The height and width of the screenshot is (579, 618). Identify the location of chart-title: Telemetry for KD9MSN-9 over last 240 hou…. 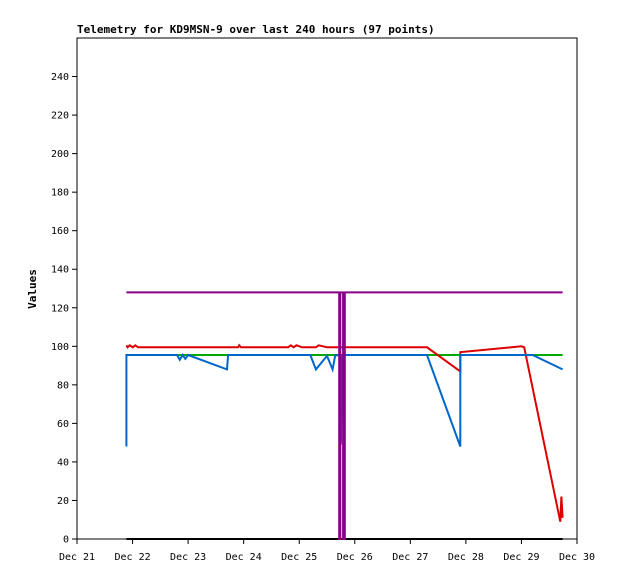
(256, 29).